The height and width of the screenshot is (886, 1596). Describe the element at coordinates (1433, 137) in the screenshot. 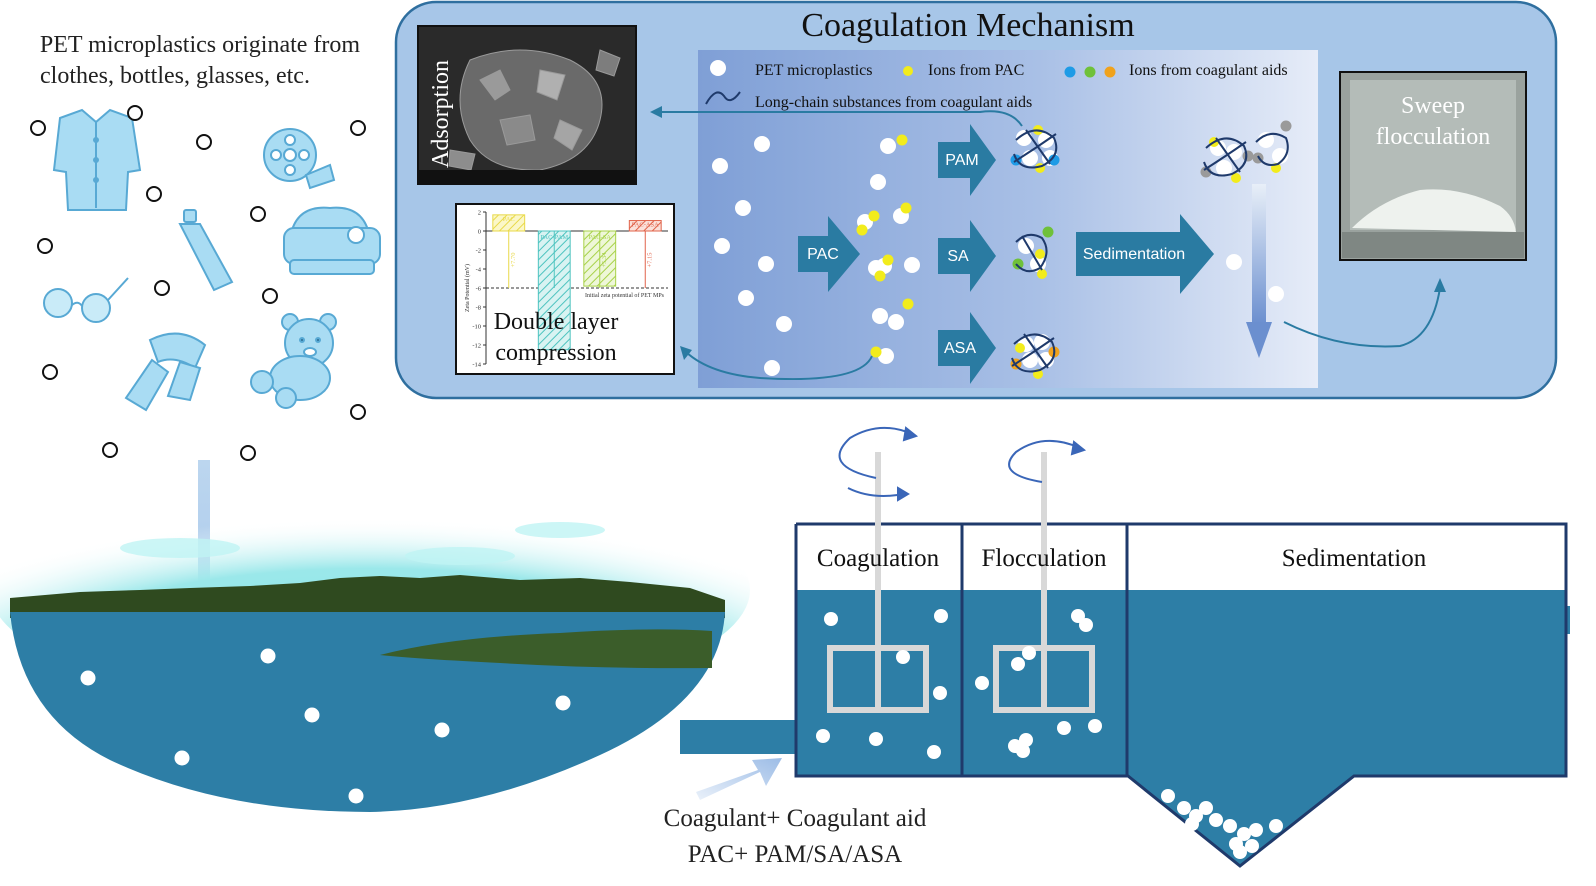

I see `sweep-label-line2: flocculation` at that location.